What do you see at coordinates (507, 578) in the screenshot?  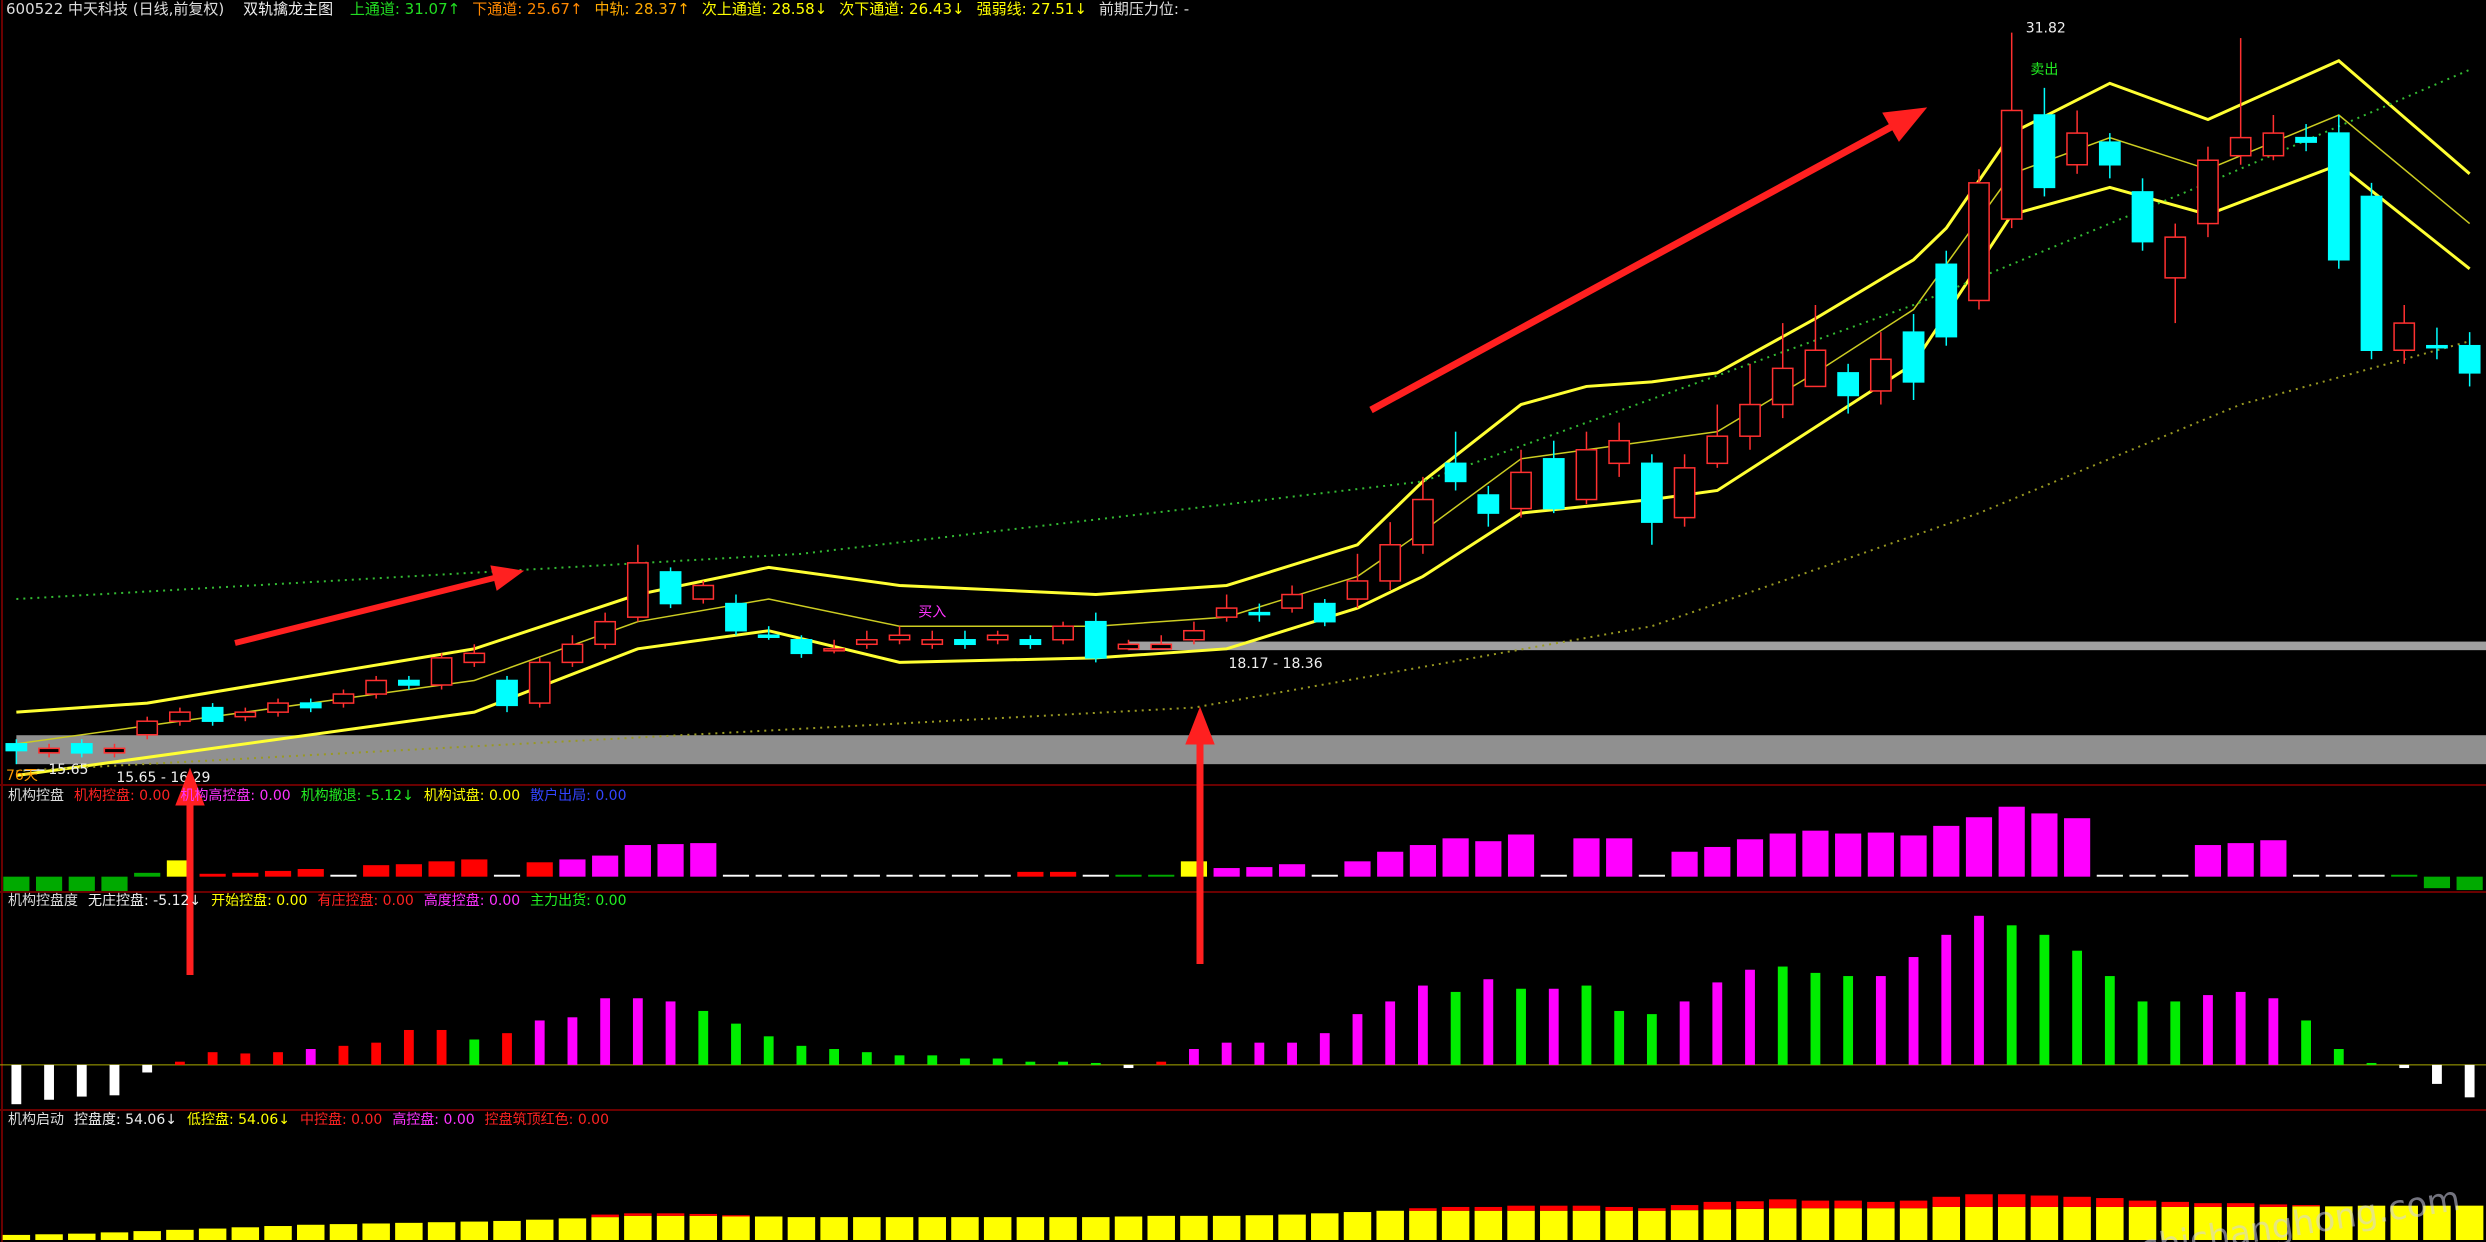 I see `arrow-head` at bounding box center [507, 578].